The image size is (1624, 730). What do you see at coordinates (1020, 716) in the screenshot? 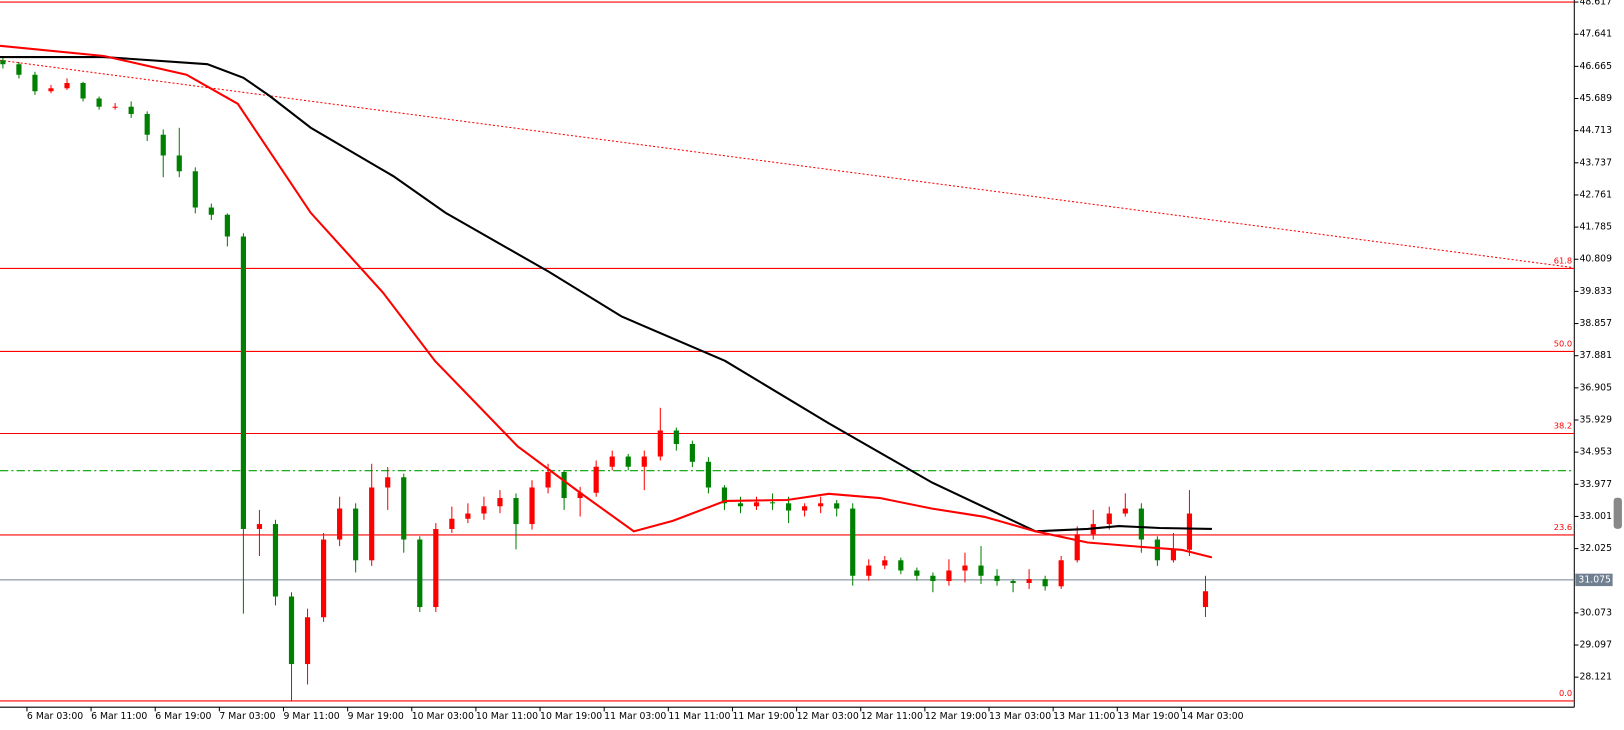
I see `x-tick-label: 13 Mar 03:00` at bounding box center [1020, 716].